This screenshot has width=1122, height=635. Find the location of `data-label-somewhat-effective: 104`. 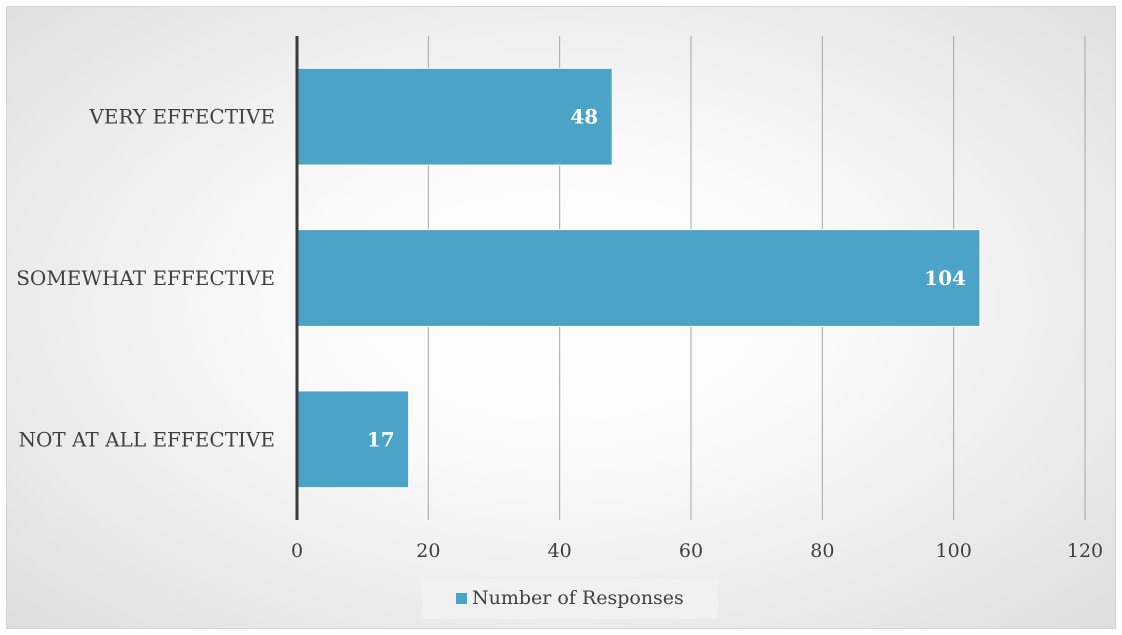

data-label-somewhat-effective: 104 is located at coordinates (945, 278).